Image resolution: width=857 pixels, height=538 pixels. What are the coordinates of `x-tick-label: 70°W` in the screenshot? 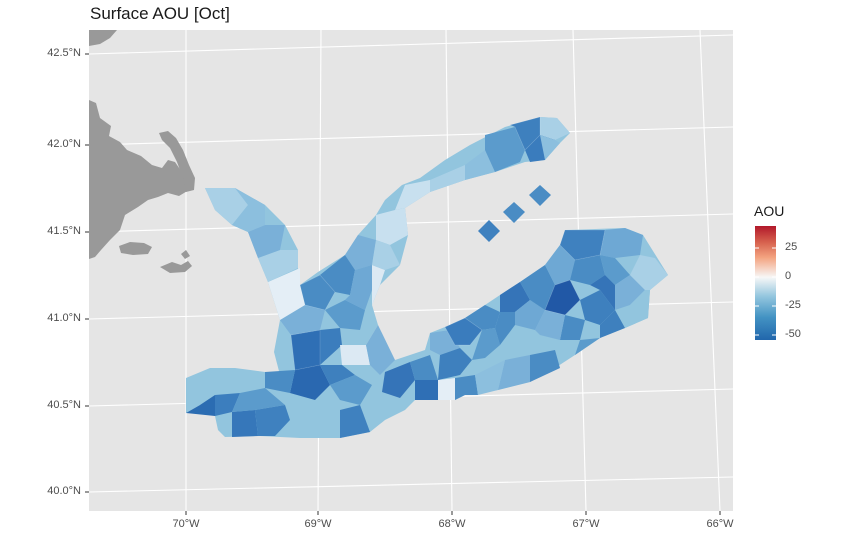 It's located at (186, 524).